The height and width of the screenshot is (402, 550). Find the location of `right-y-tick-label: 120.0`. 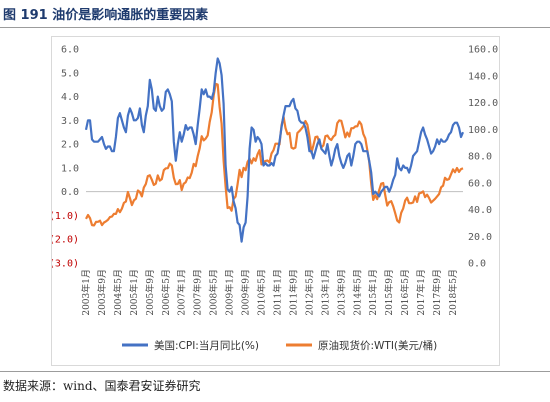

right-y-tick-label: 120.0 is located at coordinates (483, 103).